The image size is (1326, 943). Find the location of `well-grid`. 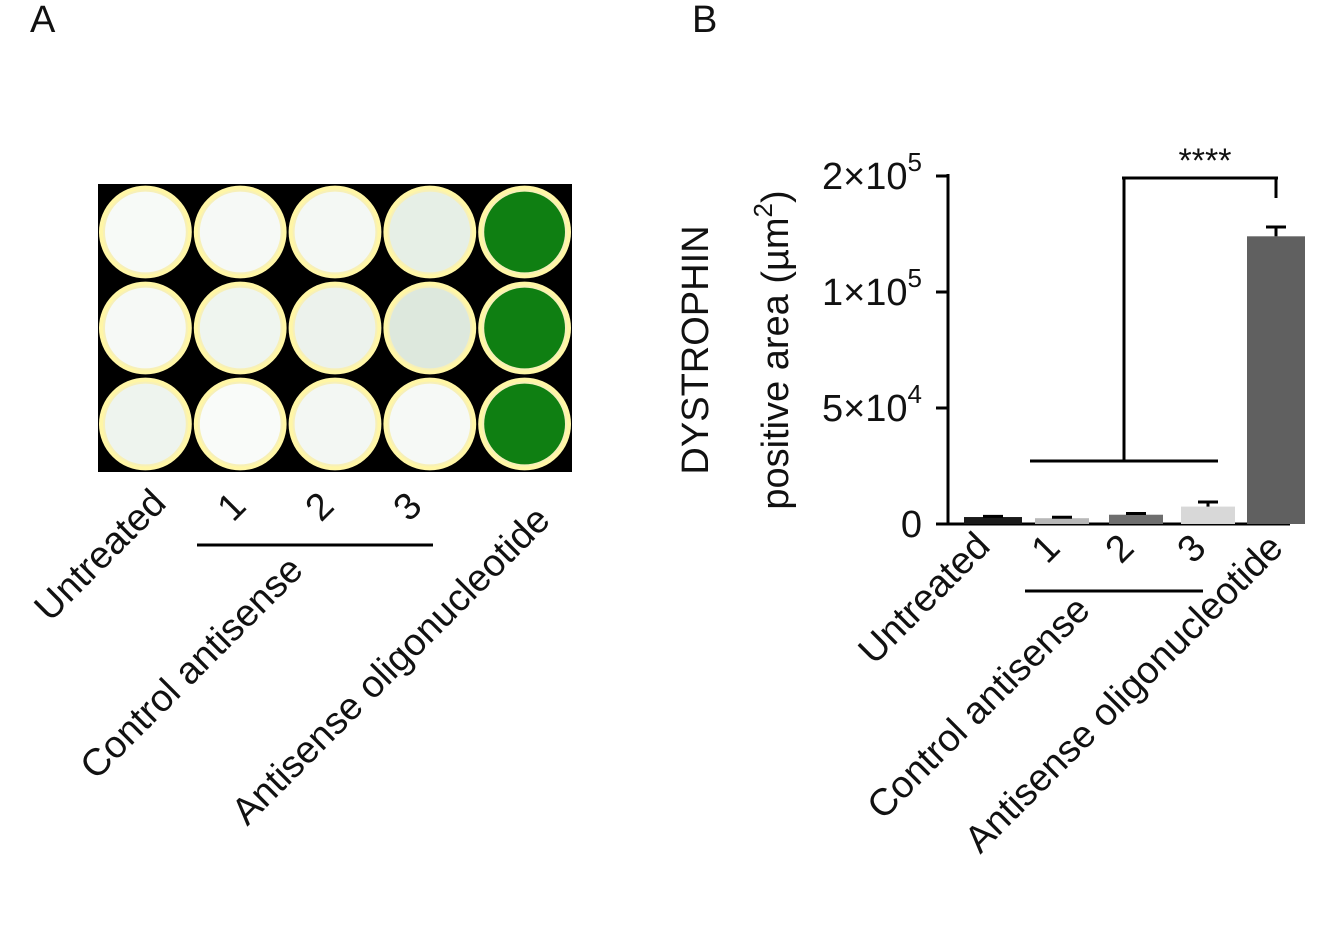

well-grid is located at coordinates (334, 328).